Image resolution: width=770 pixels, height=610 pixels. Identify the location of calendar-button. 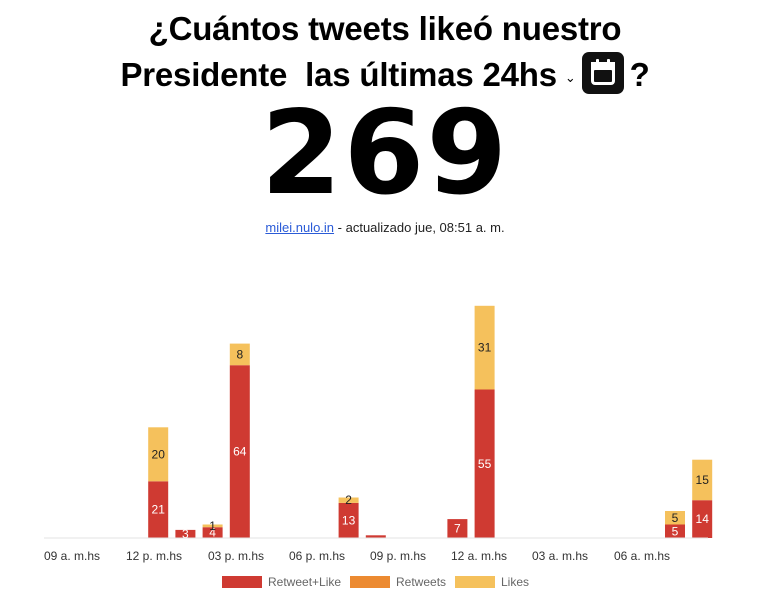
(602, 73).